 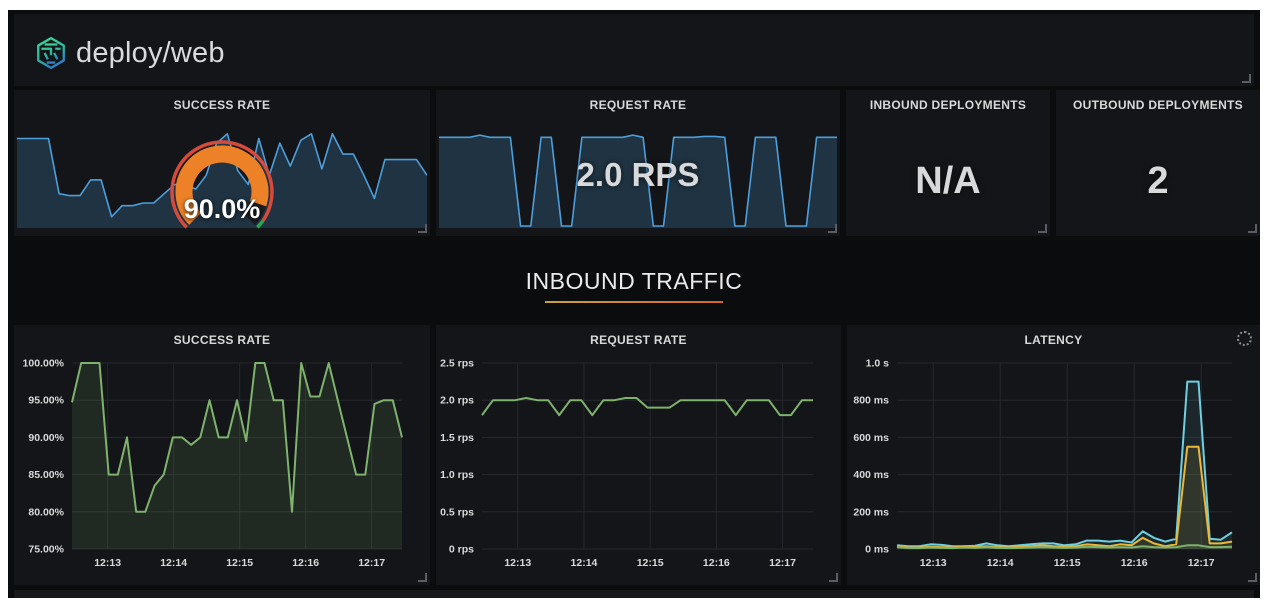 I want to click on loading-spinner-icon, so click(x=1244, y=338).